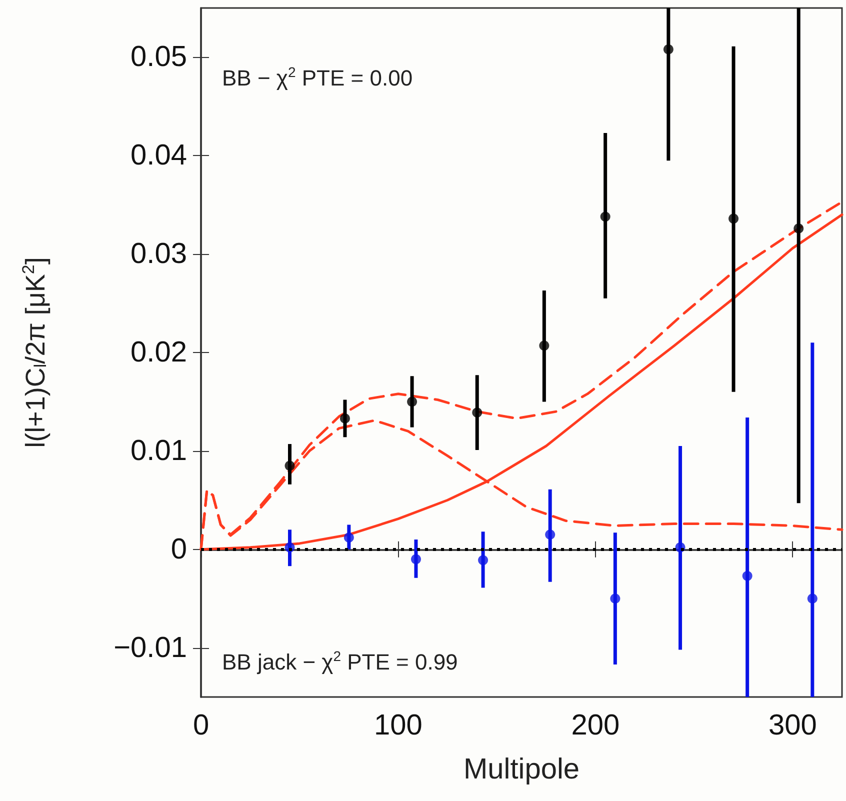 This screenshot has width=846, height=801. I want to click on y-tick-label: 0.05, so click(158, 57).